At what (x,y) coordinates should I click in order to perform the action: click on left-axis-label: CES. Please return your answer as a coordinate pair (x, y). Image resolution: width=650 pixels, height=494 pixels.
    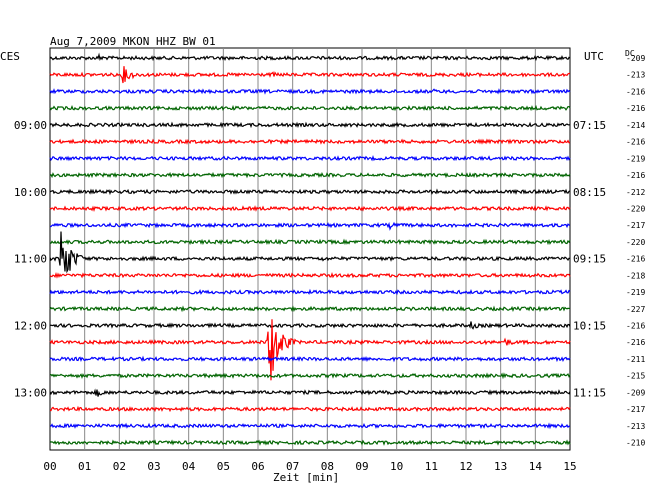
    Looking at the image, I should click on (10, 56).